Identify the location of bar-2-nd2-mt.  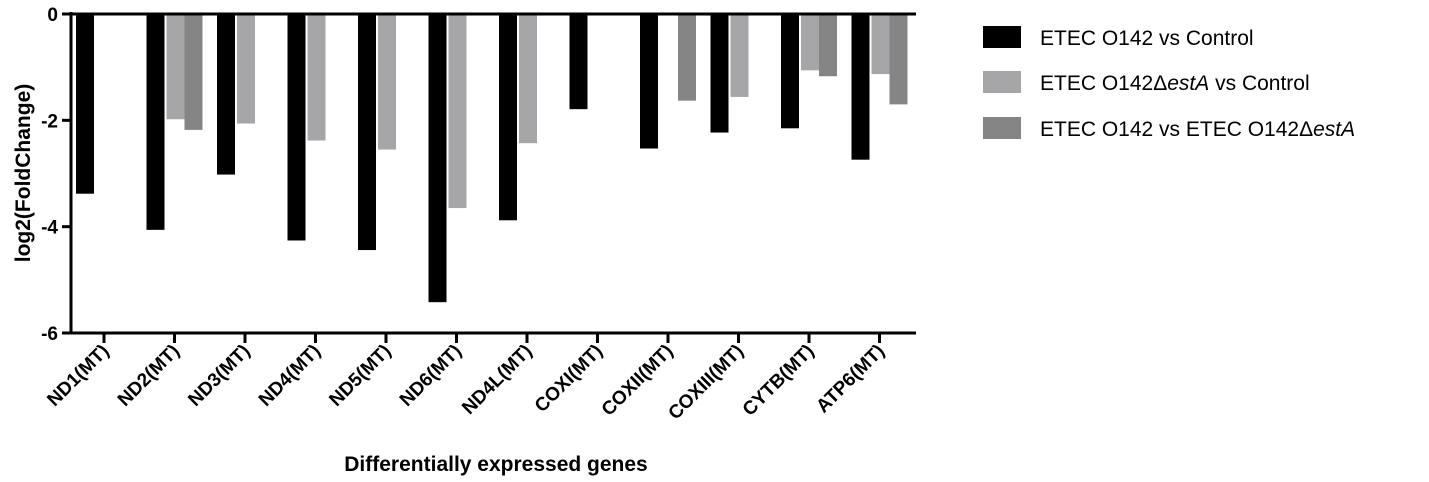
(175, 67).